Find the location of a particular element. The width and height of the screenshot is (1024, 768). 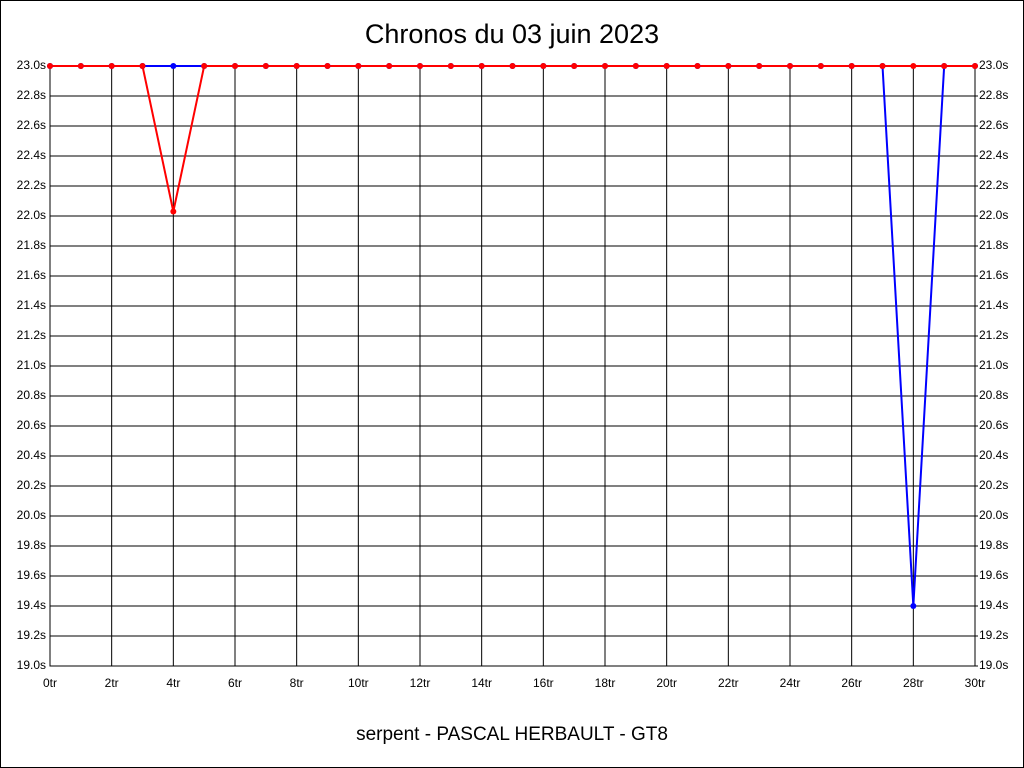

y-tick-label: 21.0s is located at coordinates (31, 365).